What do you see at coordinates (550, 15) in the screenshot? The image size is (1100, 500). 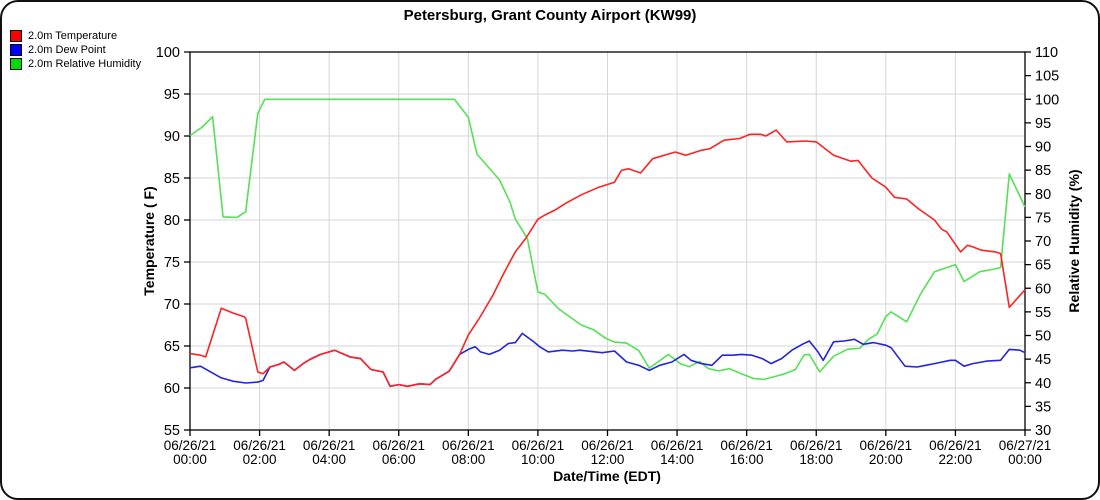 I see `chart-title: Petersburg, Grant County Airport (KW99)` at bounding box center [550, 15].